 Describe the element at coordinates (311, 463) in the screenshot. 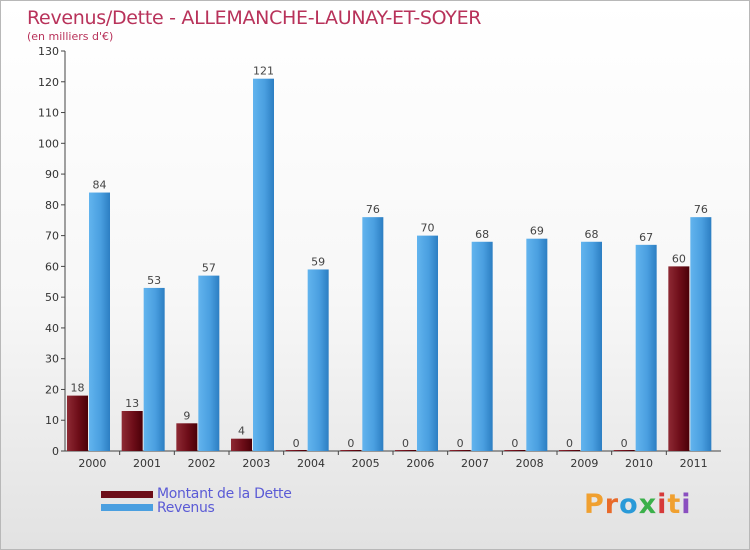

I see `x-tick-label: 2004` at that location.